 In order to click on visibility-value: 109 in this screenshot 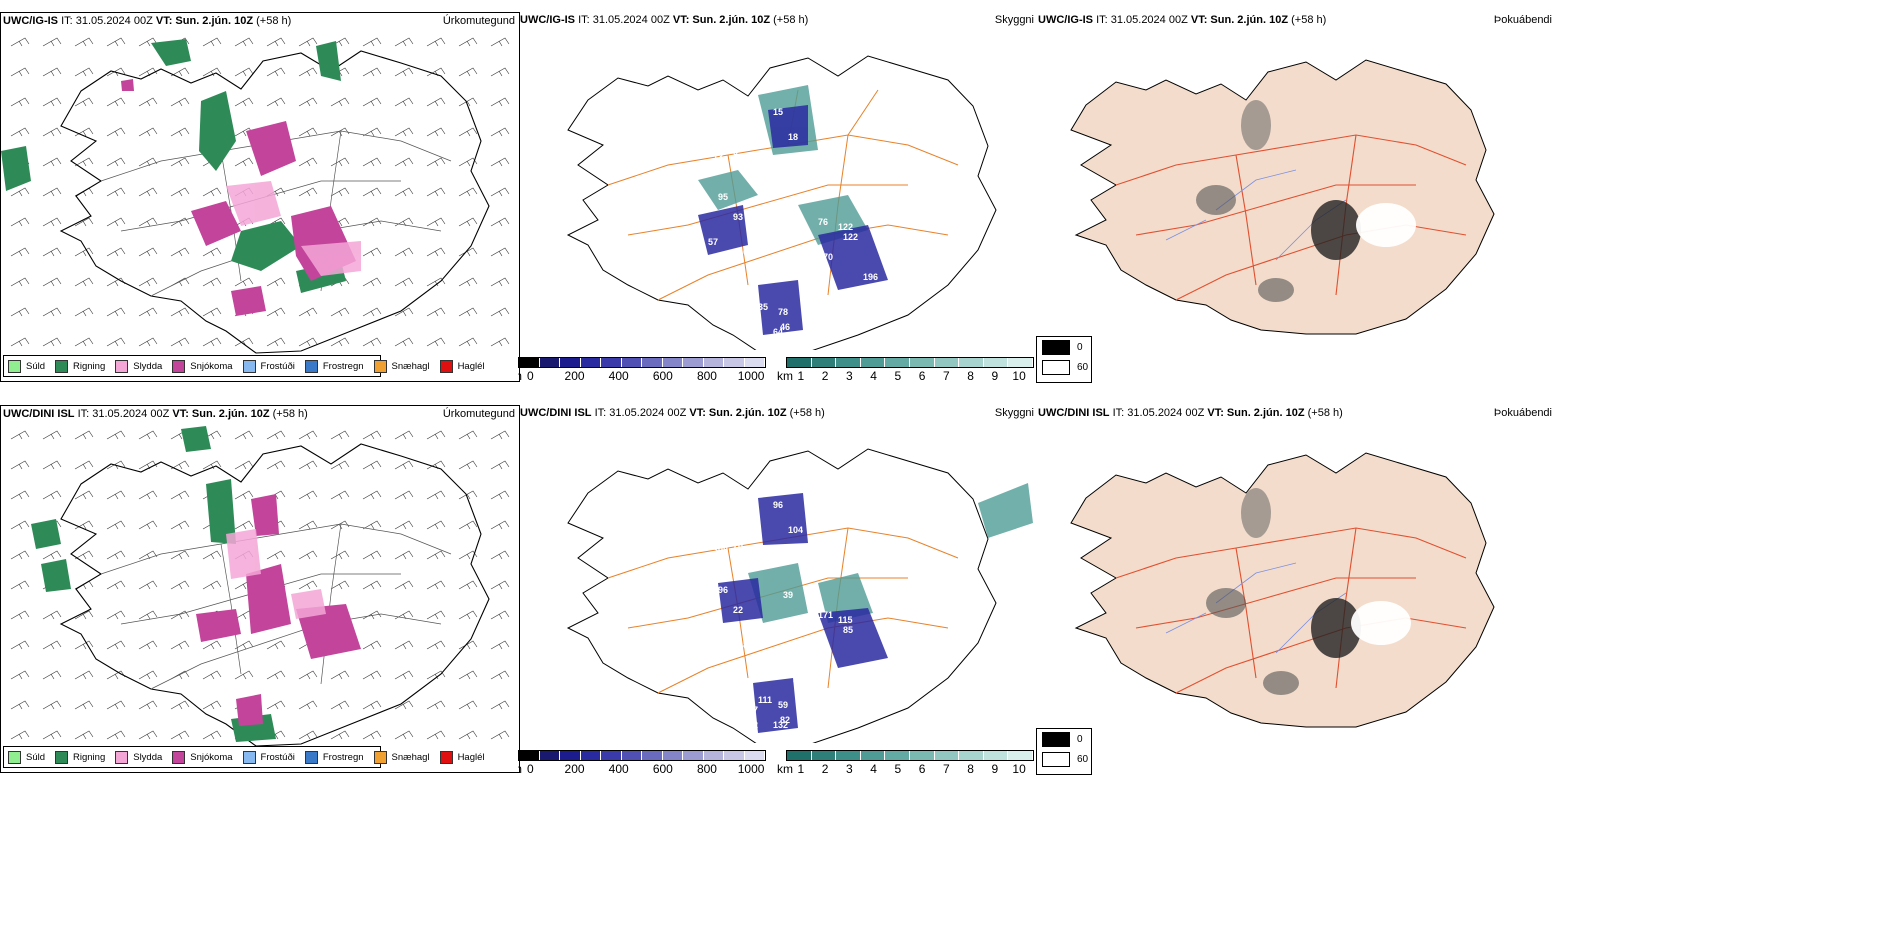, I will do `click(745, 252)`.